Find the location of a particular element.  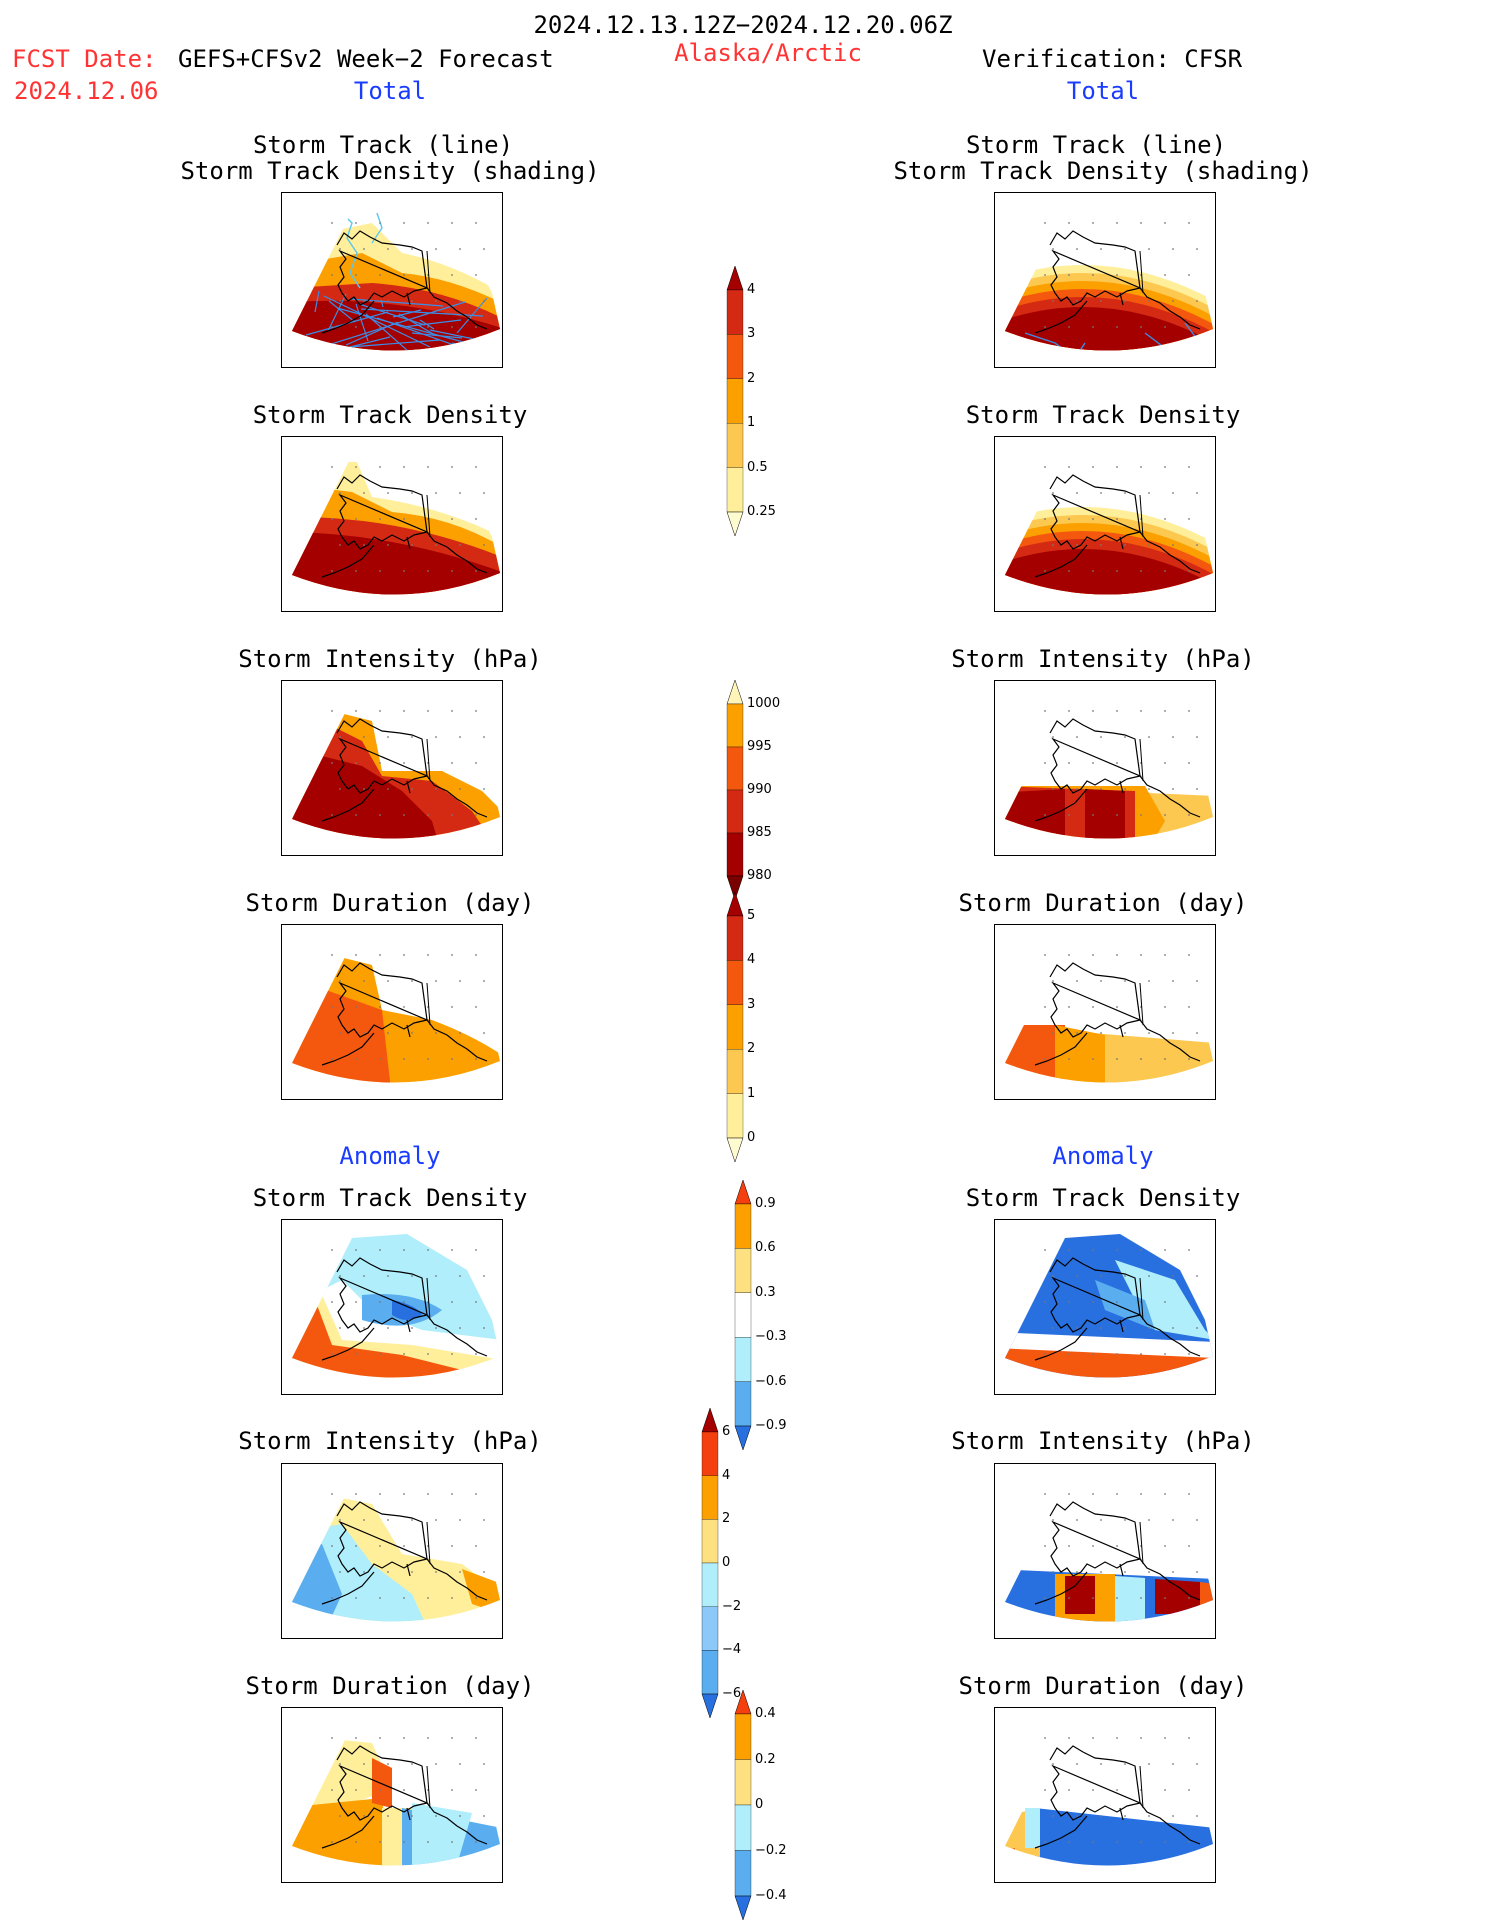

colorbar-tick-label: 995 is located at coordinates (759, 746).